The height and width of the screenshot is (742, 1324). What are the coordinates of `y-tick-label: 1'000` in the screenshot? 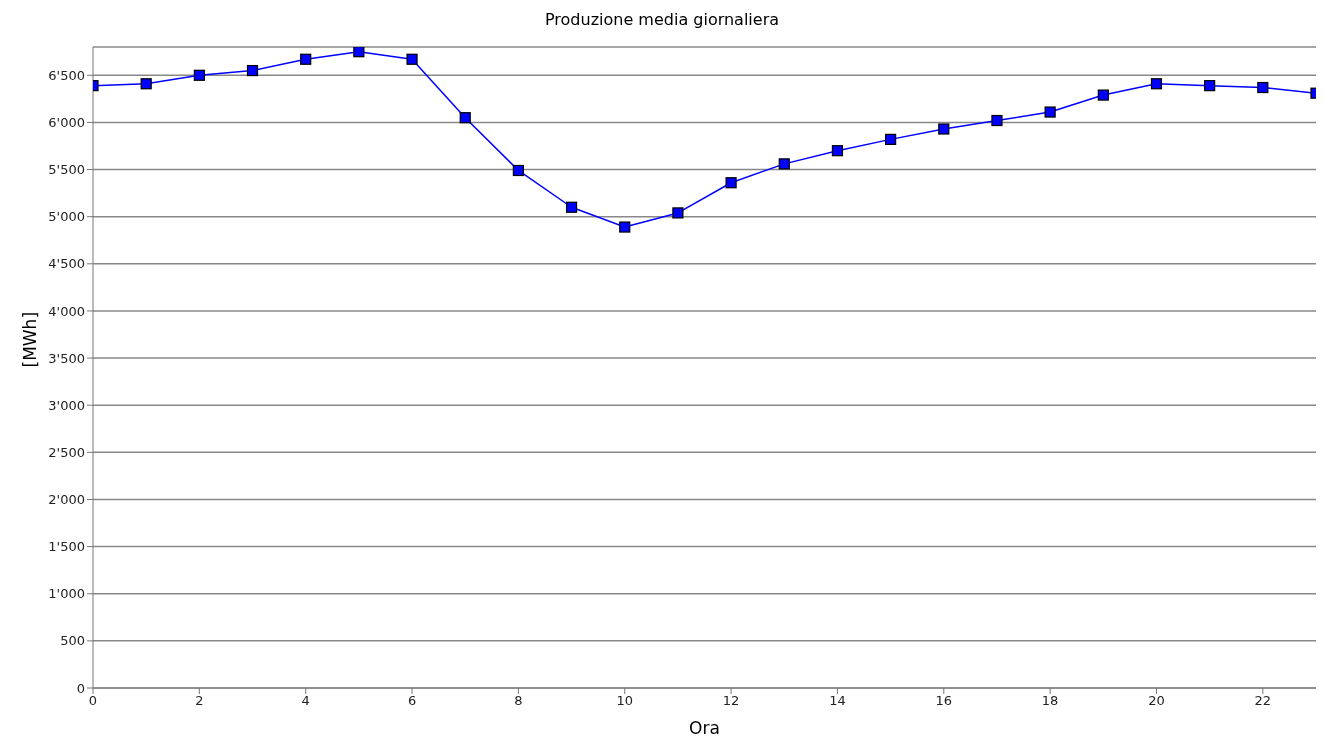 It's located at (66, 594).